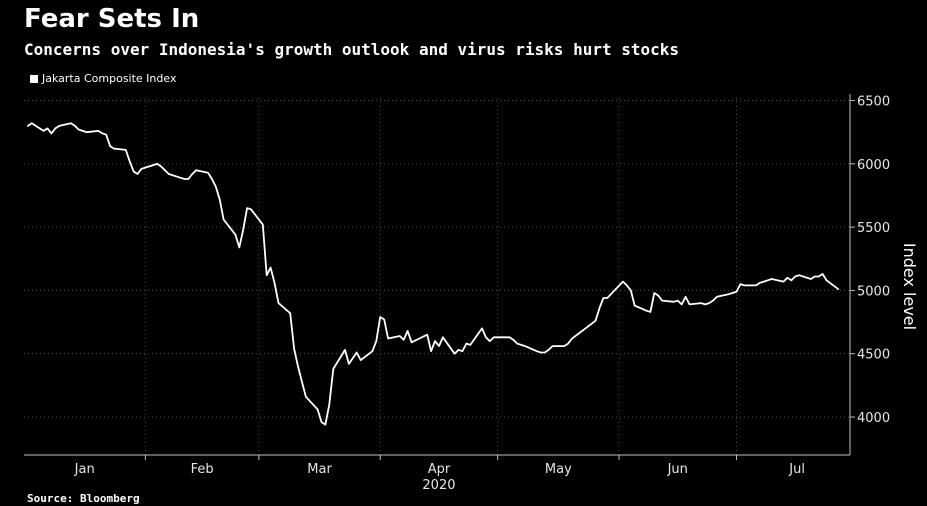  What do you see at coordinates (873, 291) in the screenshot?
I see `y-tick-label: 5000` at bounding box center [873, 291].